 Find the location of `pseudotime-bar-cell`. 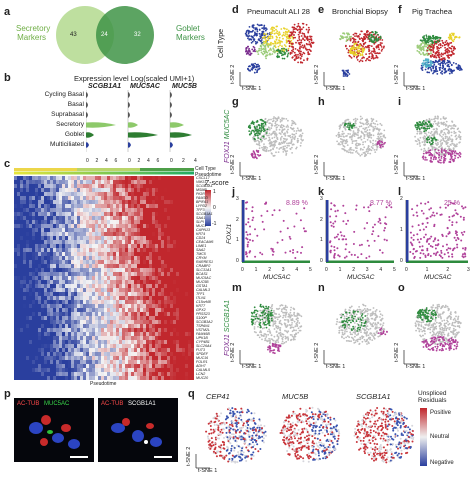

pseudotime-bar-cell is located at coordinates (76, 173).